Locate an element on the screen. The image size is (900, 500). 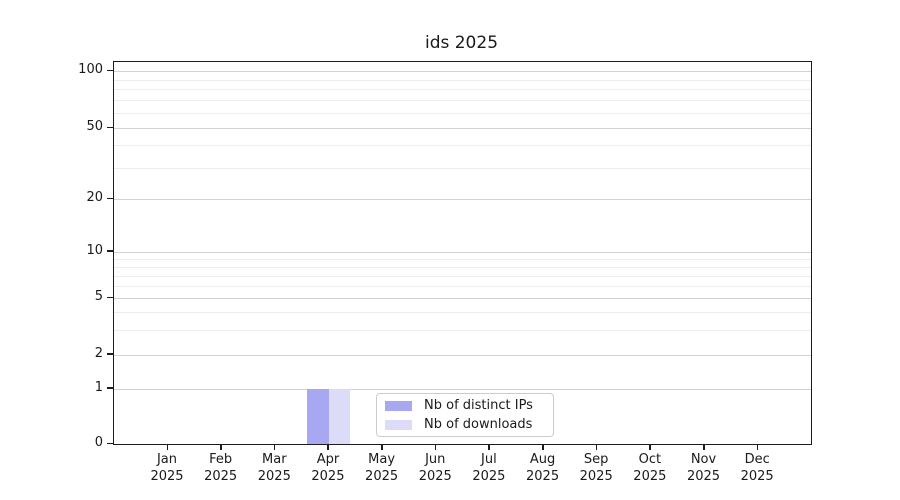
x-tick-month: Feb is located at coordinates (221, 459).